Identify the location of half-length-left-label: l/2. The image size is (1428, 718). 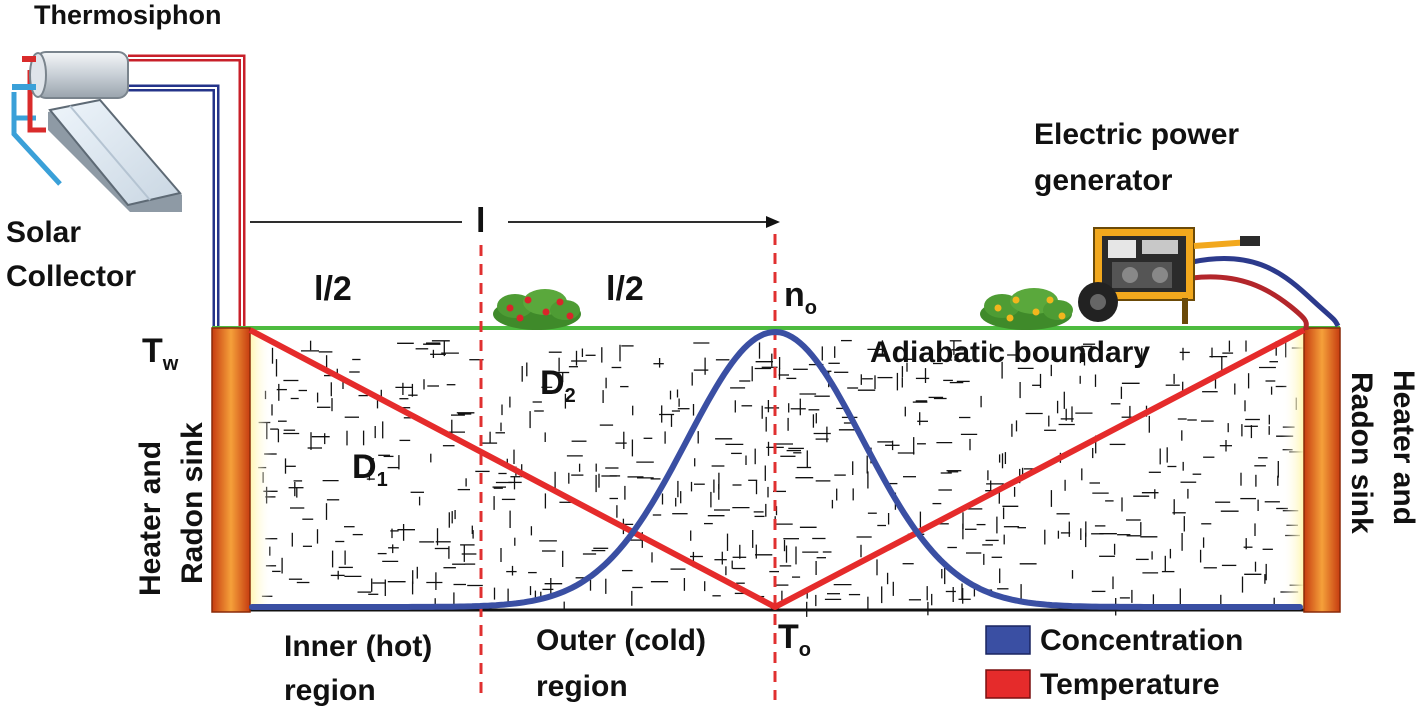
(333, 289).